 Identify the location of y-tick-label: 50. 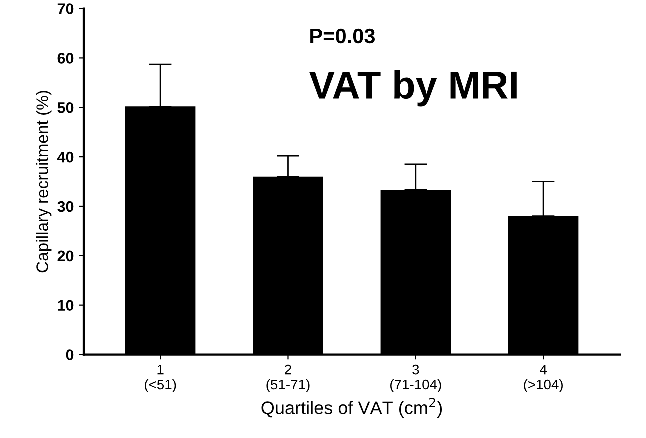
(66, 108).